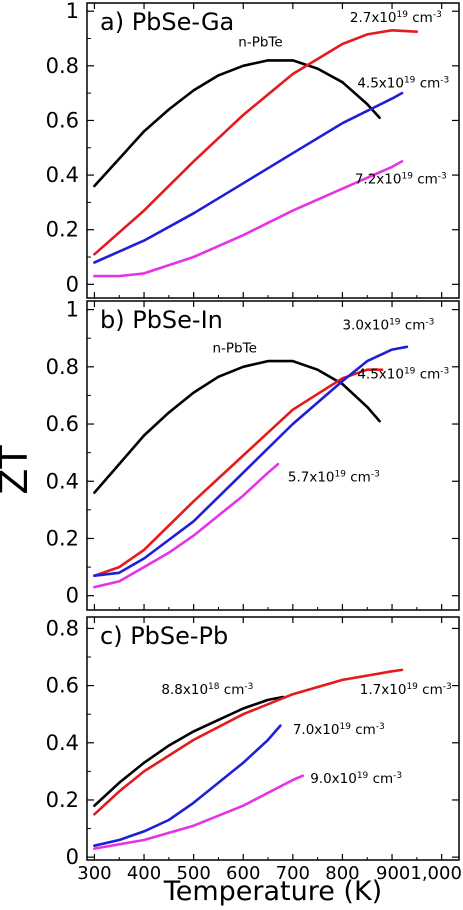  I want to click on x-tick-label: 800, so click(342, 873).